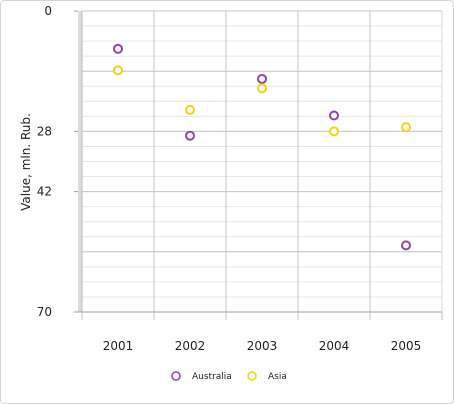  I want to click on y-axis-label: Value, mln. Rub., so click(26, 162).